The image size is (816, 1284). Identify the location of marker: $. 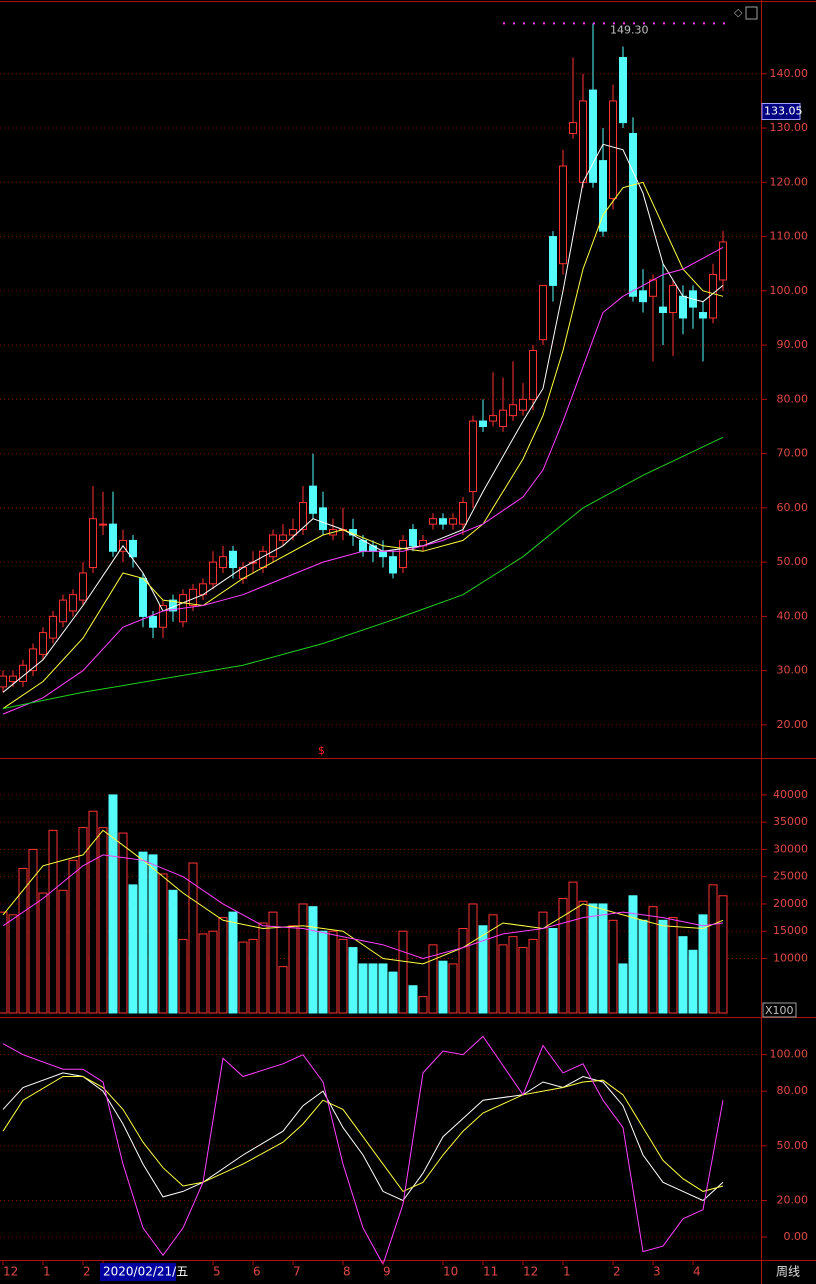
(321, 750).